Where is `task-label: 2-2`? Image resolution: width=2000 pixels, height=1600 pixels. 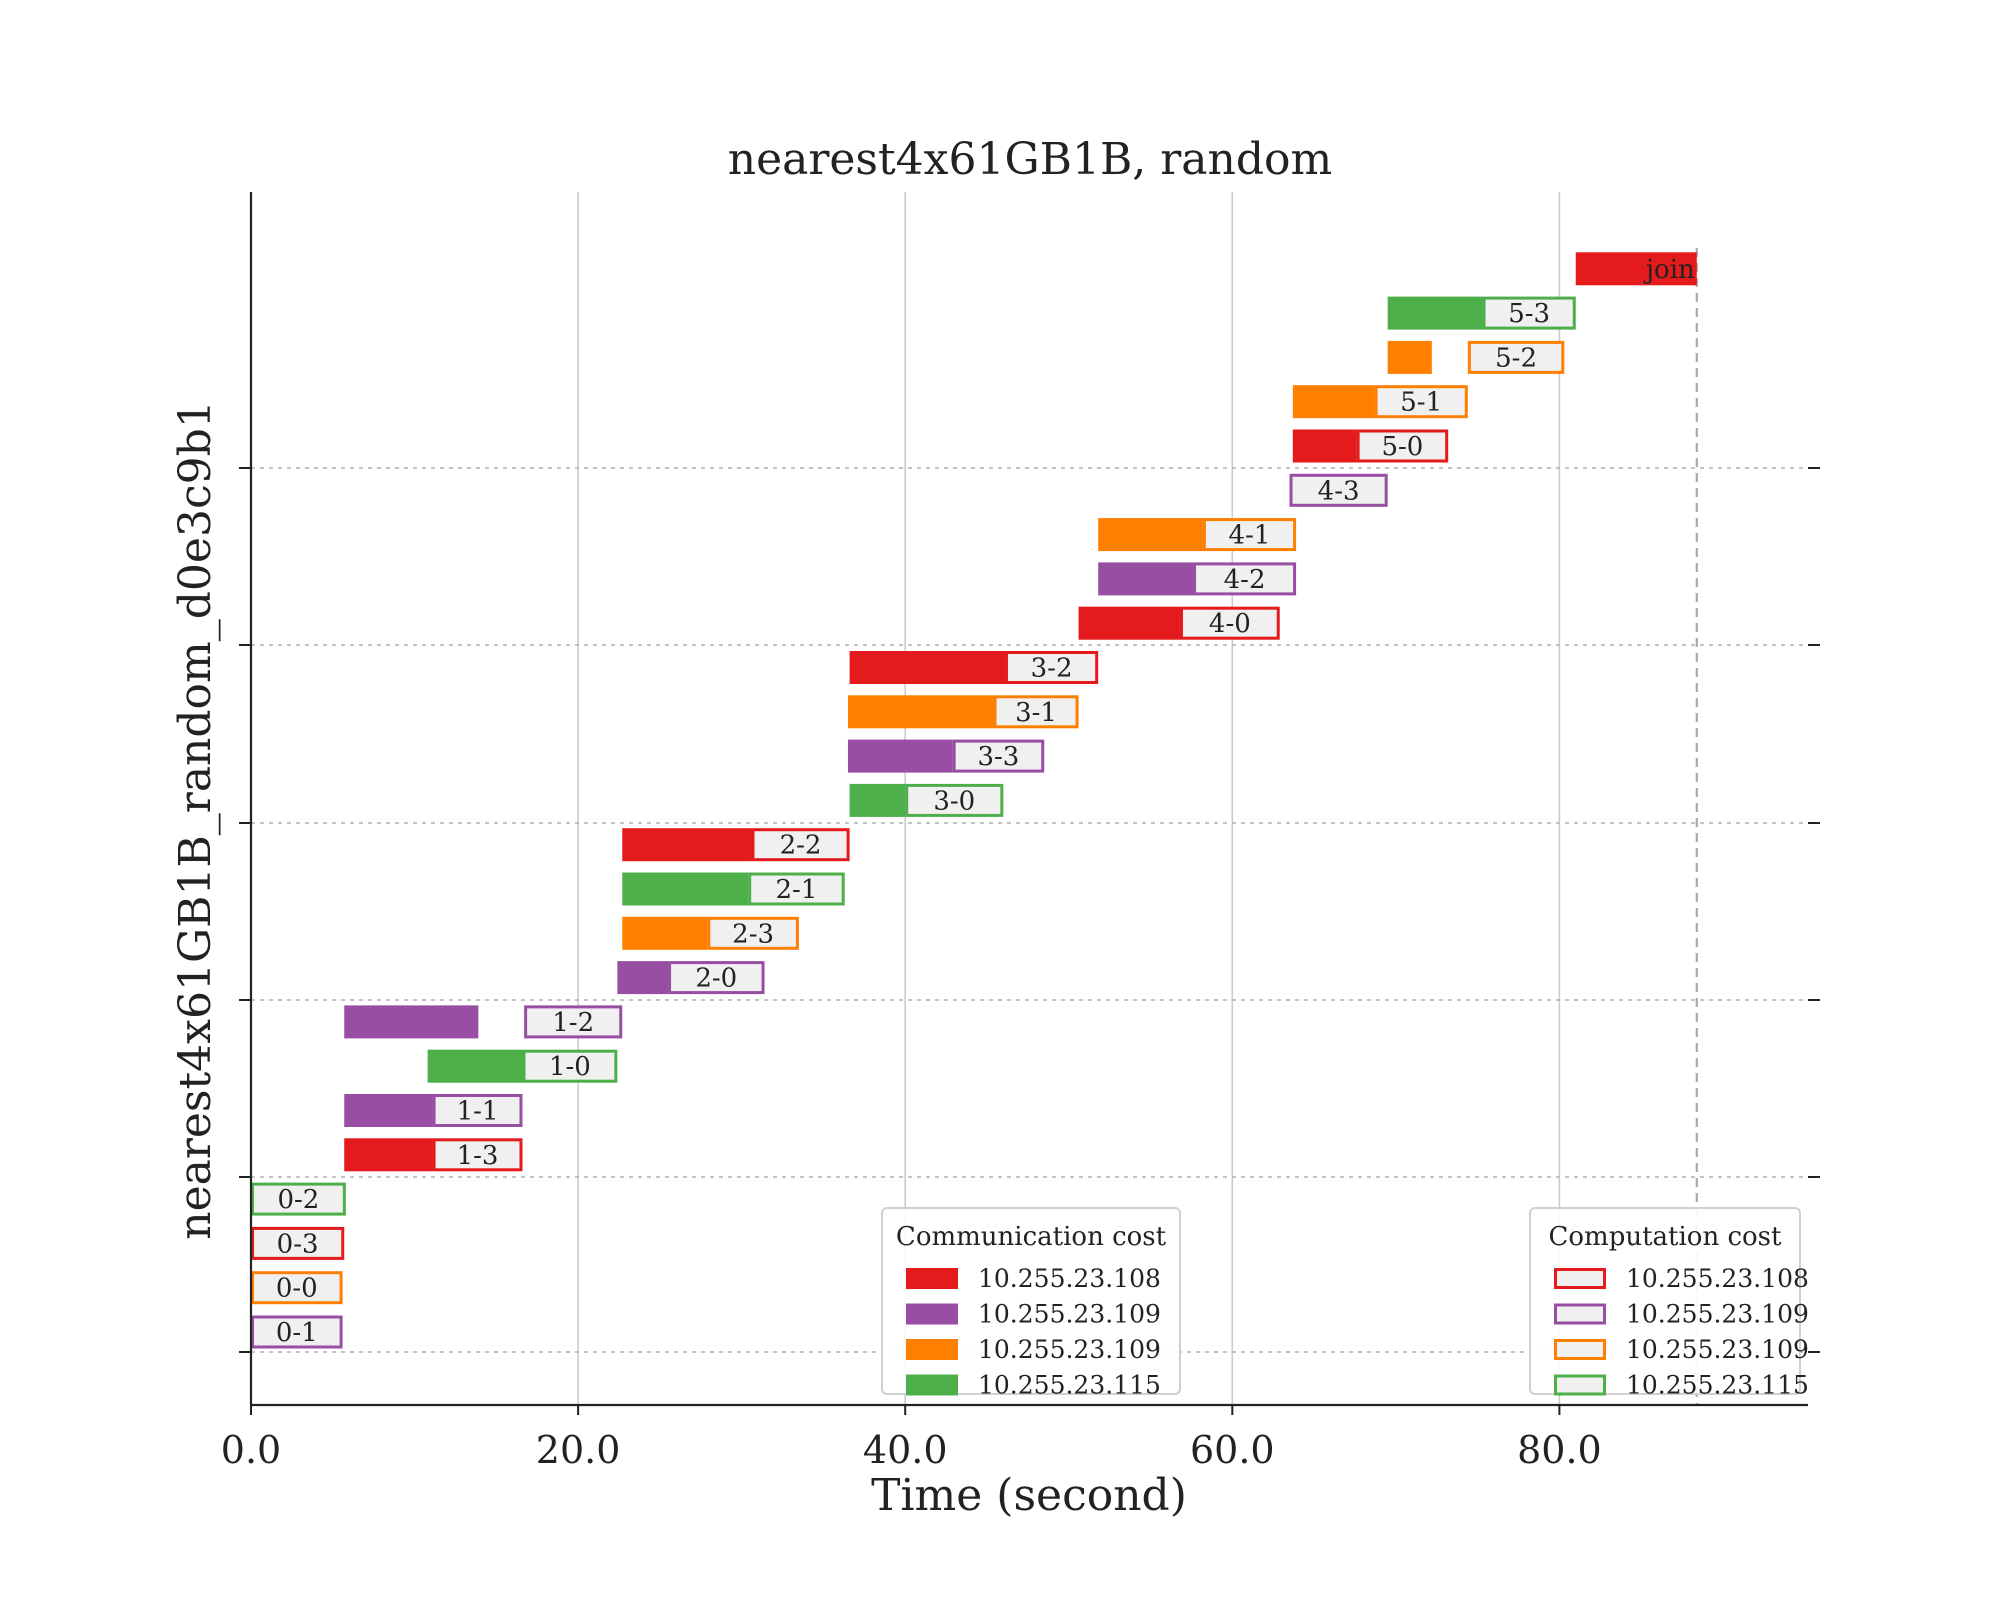 task-label: 2-2 is located at coordinates (801, 846).